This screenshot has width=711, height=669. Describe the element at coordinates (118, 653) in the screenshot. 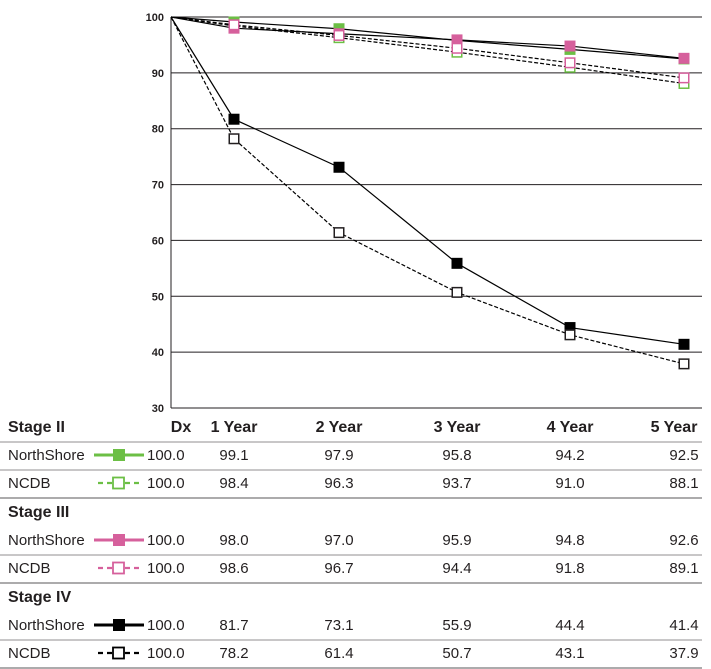

I see `legend-marker-stage-iv-ncdb` at that location.